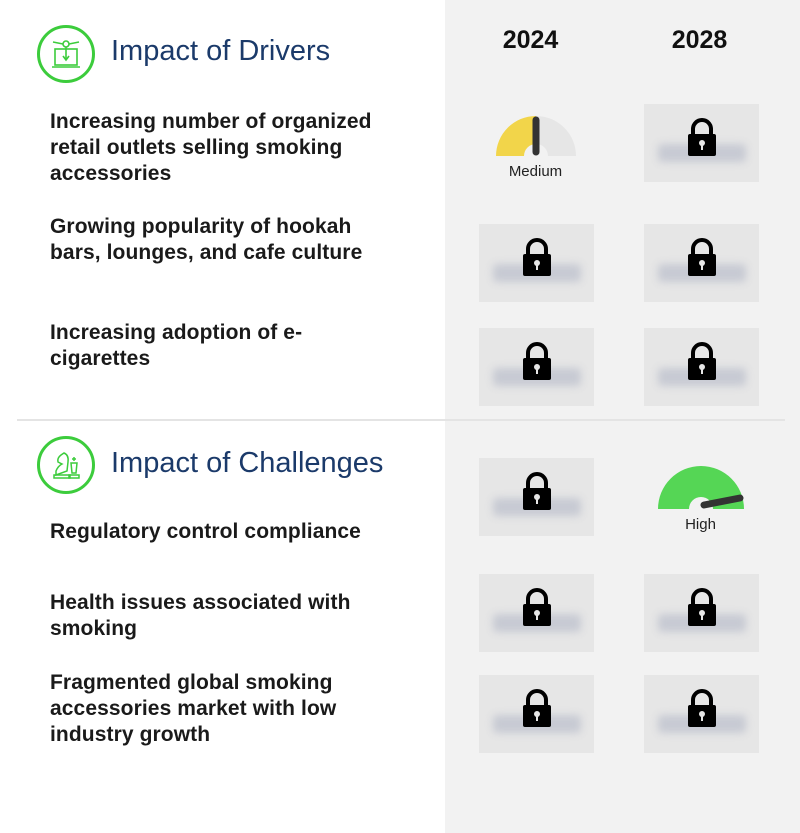 The height and width of the screenshot is (833, 800). What do you see at coordinates (699, 40) in the screenshot?
I see `year-header-2028: 2028` at bounding box center [699, 40].